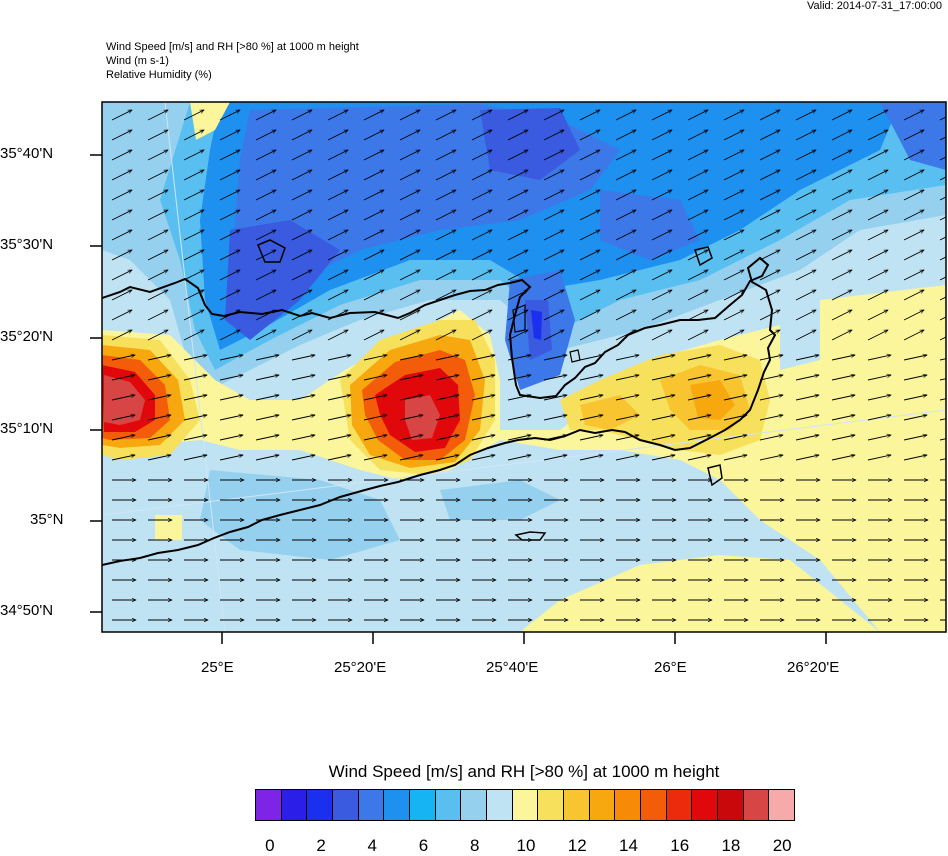 The height and width of the screenshot is (856, 948). I want to click on lat-label-35-40: 35°40'N, so click(27, 153).